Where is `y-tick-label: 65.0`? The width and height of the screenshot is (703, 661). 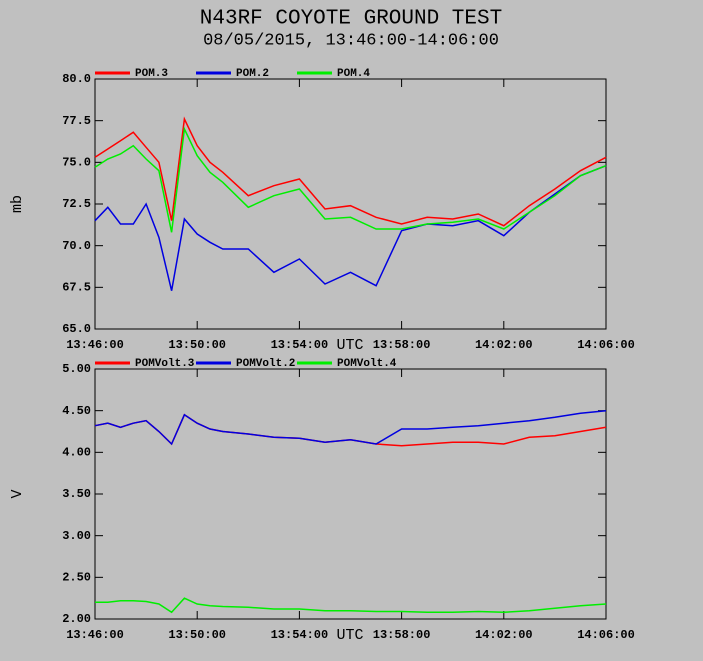
y-tick-label: 65.0 is located at coordinates (76, 329).